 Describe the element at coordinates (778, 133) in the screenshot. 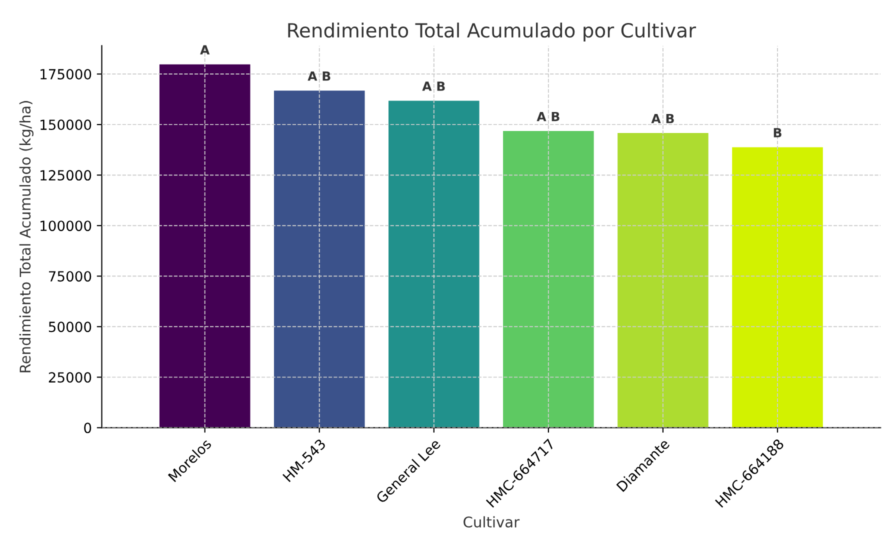

I see `annotation: B` at that location.